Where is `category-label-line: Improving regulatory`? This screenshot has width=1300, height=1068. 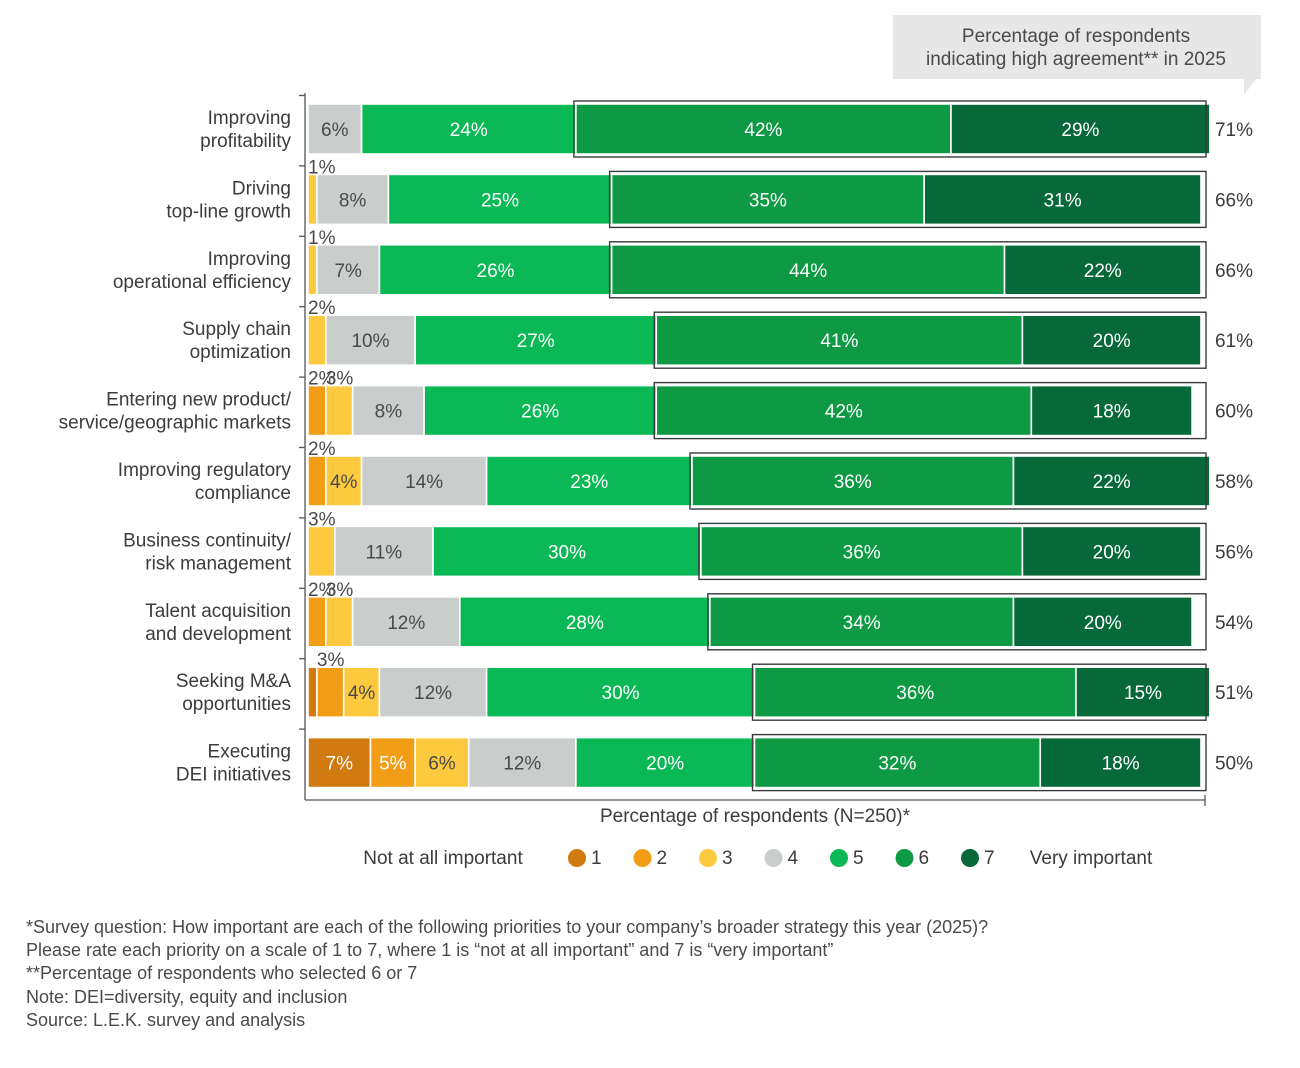 category-label-line: Improving regulatory is located at coordinates (205, 470).